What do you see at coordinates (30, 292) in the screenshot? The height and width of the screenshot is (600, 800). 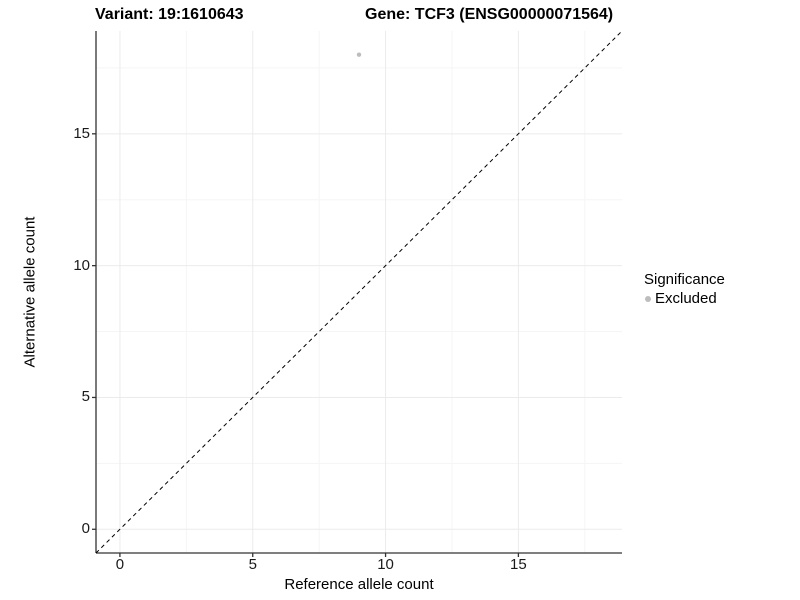 I see `y-axis-title: Alternative allele count` at bounding box center [30, 292].